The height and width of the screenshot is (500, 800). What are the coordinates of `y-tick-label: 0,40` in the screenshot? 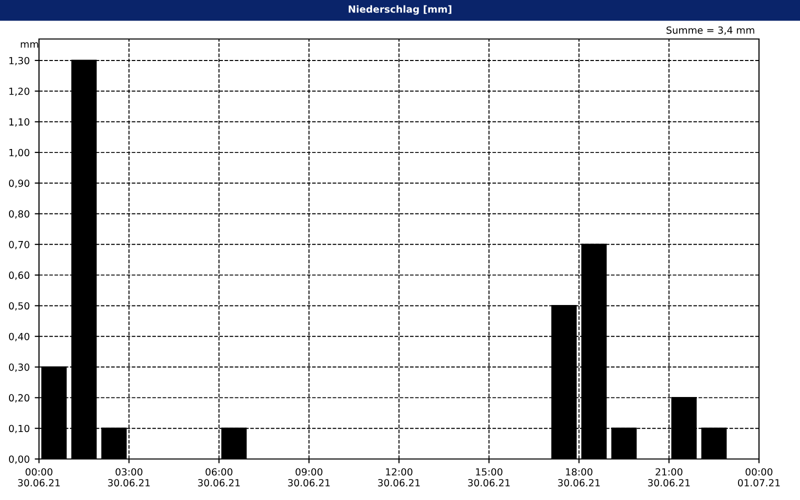 It's located at (19, 337).